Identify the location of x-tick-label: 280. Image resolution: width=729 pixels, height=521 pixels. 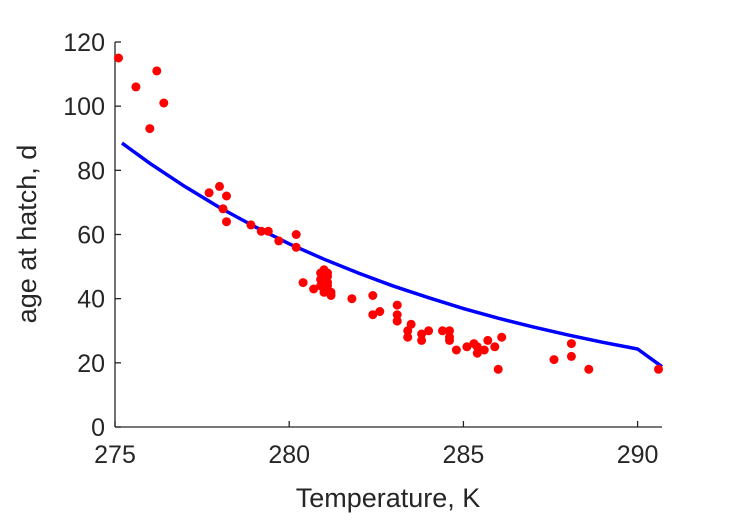
(289, 455).